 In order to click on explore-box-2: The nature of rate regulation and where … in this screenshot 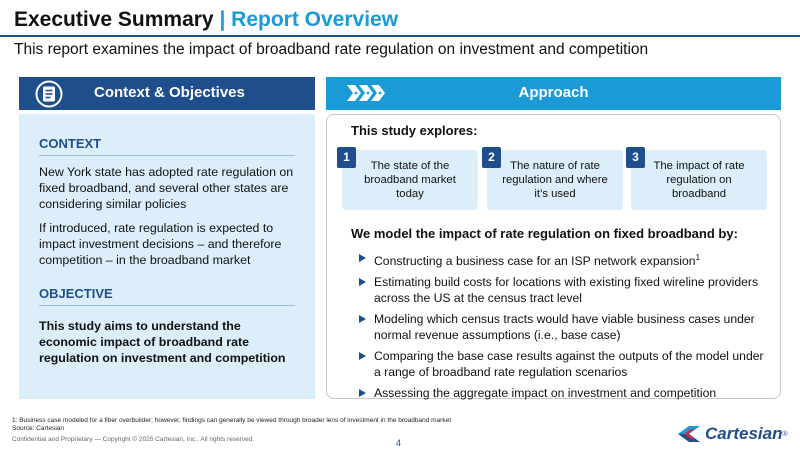, I will do `click(555, 180)`.